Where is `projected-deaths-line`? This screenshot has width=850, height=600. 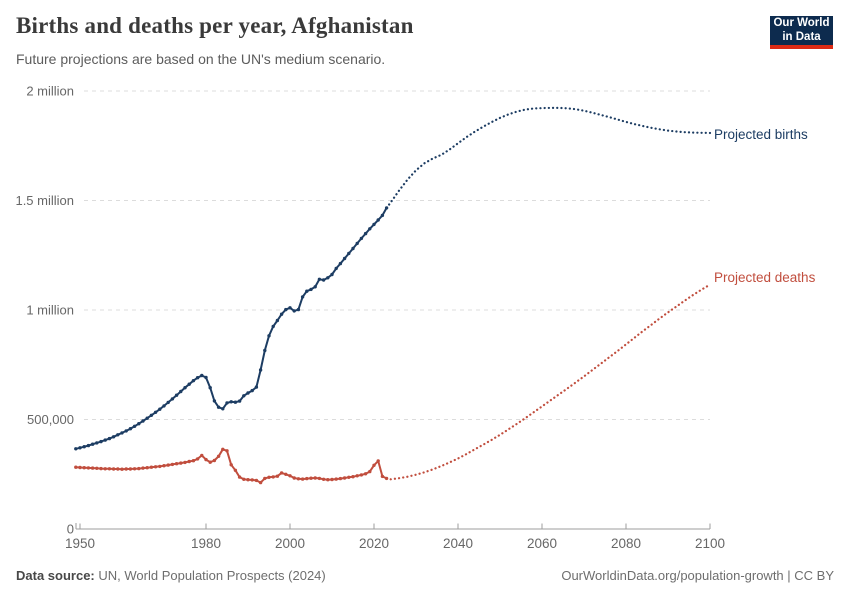
projected-deaths-line is located at coordinates (548, 382).